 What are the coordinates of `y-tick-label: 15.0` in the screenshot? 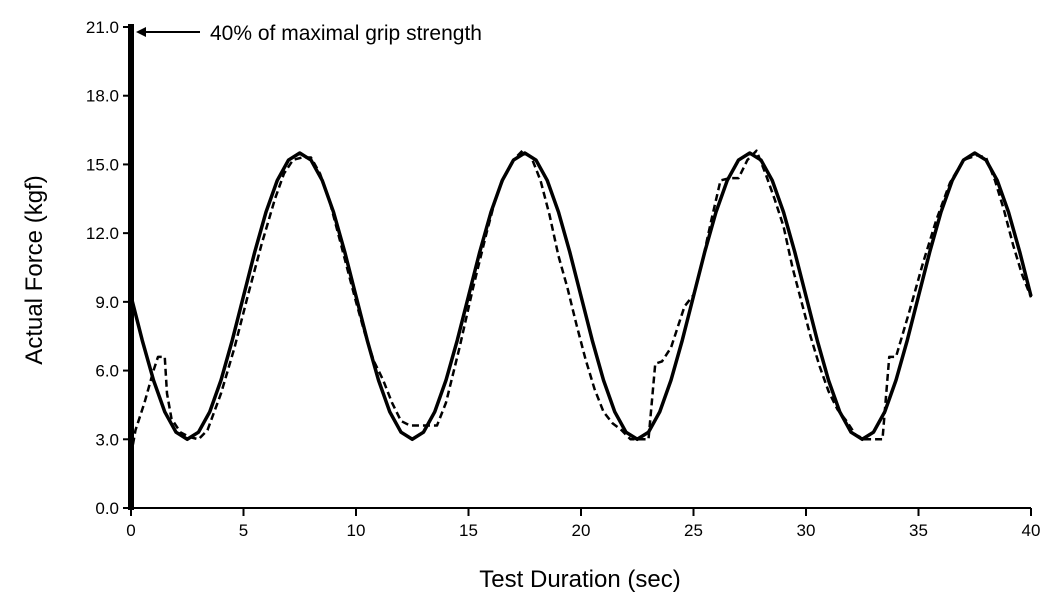 It's located at (102, 164).